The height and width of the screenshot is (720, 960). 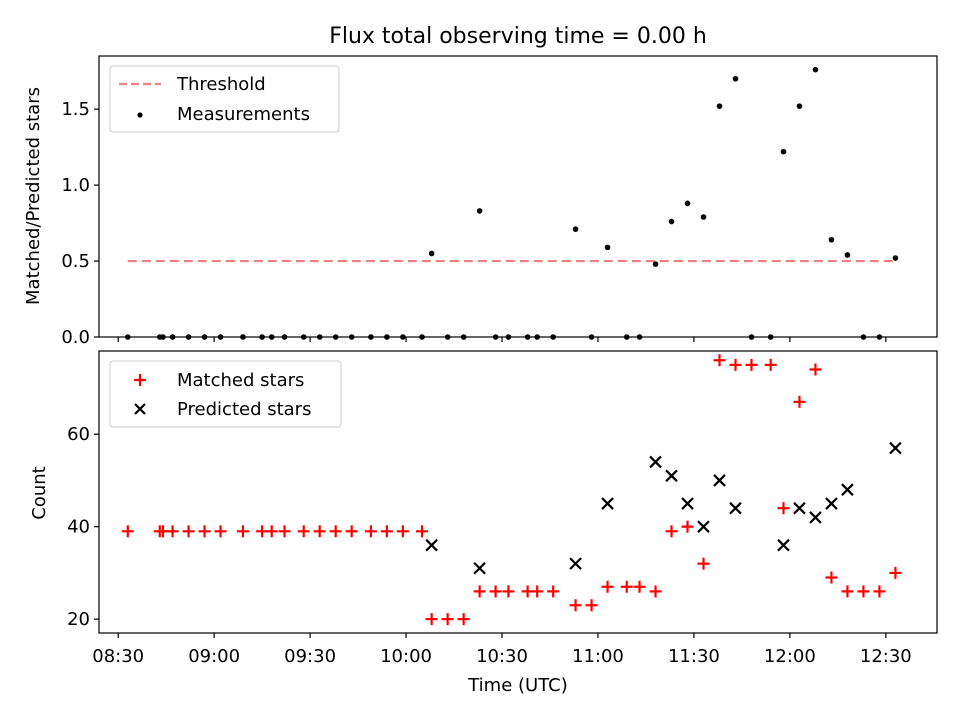 I want to click on top-legend: Threshold Measurements, so click(x=224, y=99).